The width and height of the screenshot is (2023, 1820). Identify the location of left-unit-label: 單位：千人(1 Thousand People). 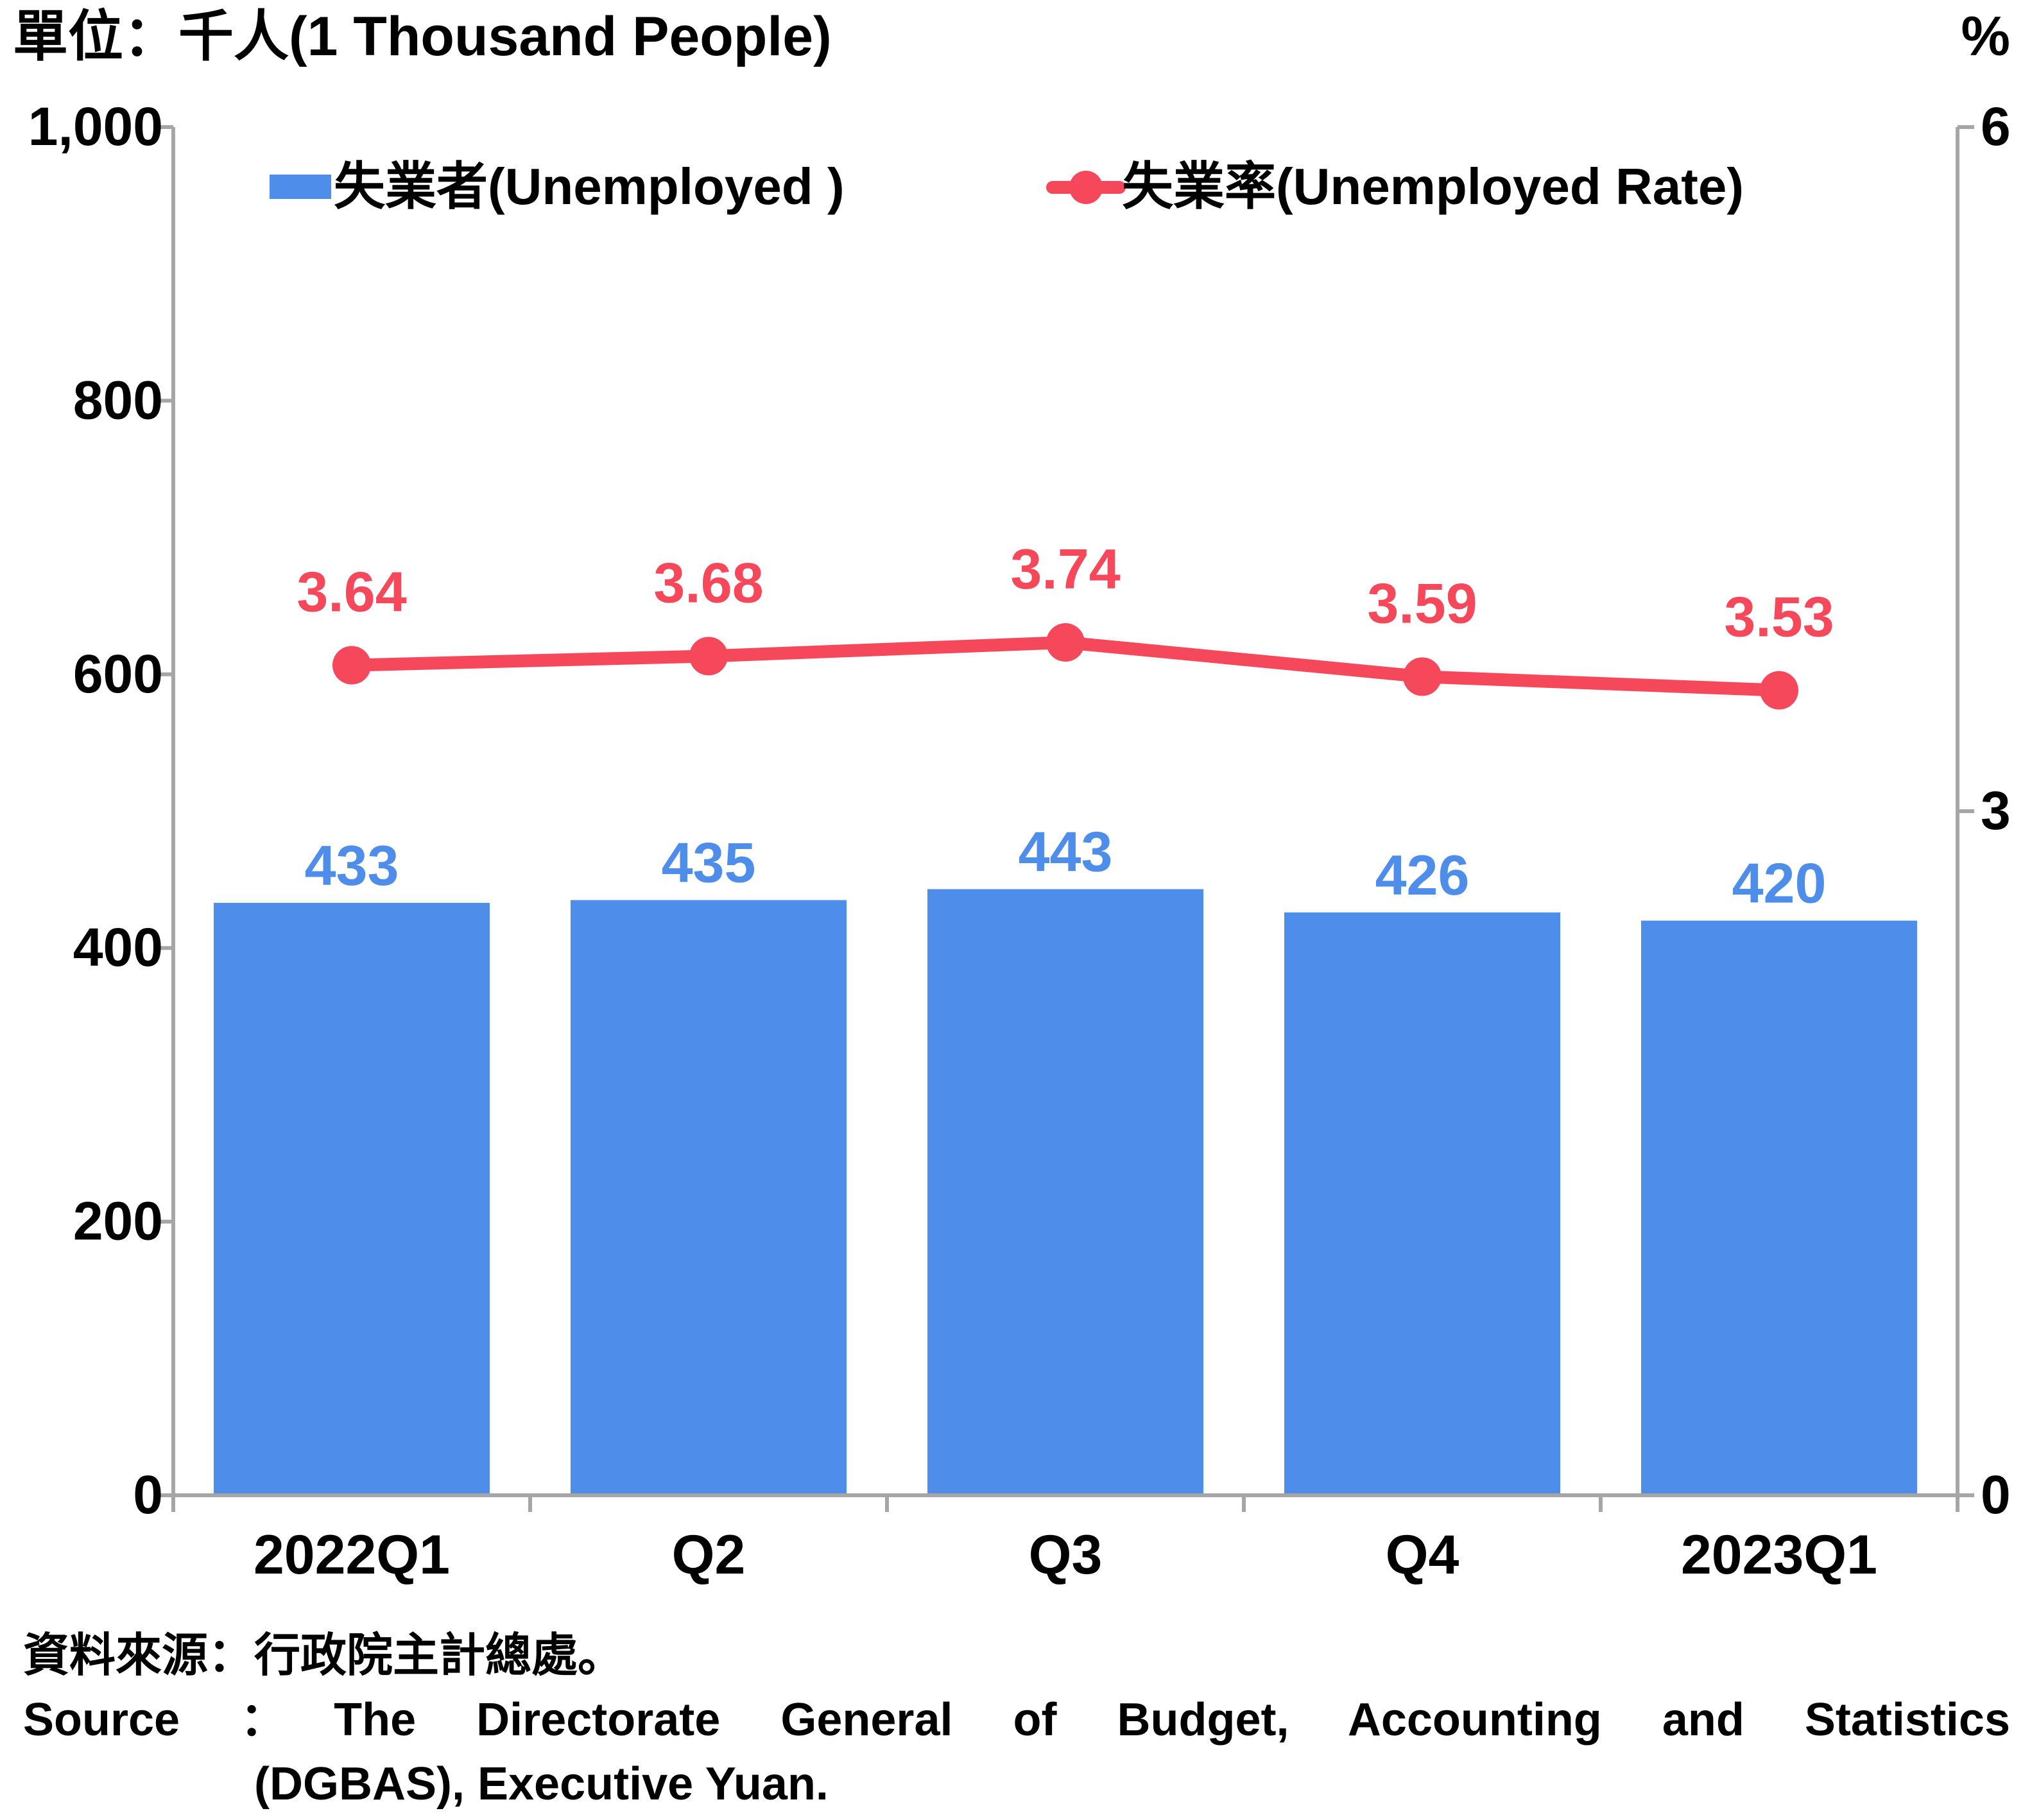
(422, 36).